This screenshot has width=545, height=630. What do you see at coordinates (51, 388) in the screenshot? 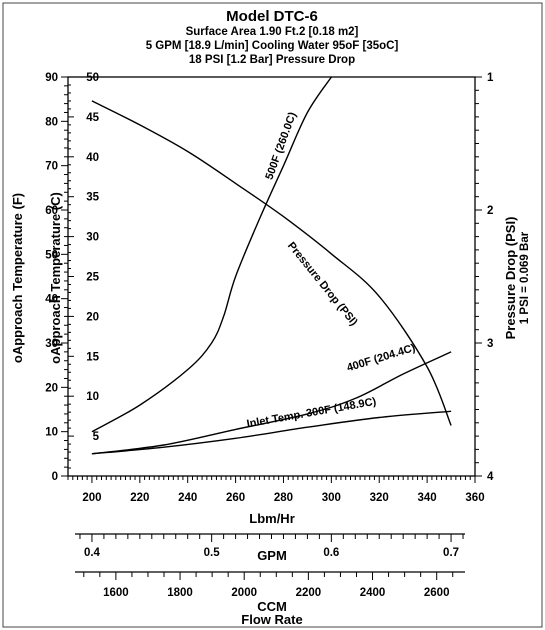
I see `y-tick-label-fahrenheit: 20` at bounding box center [51, 388].